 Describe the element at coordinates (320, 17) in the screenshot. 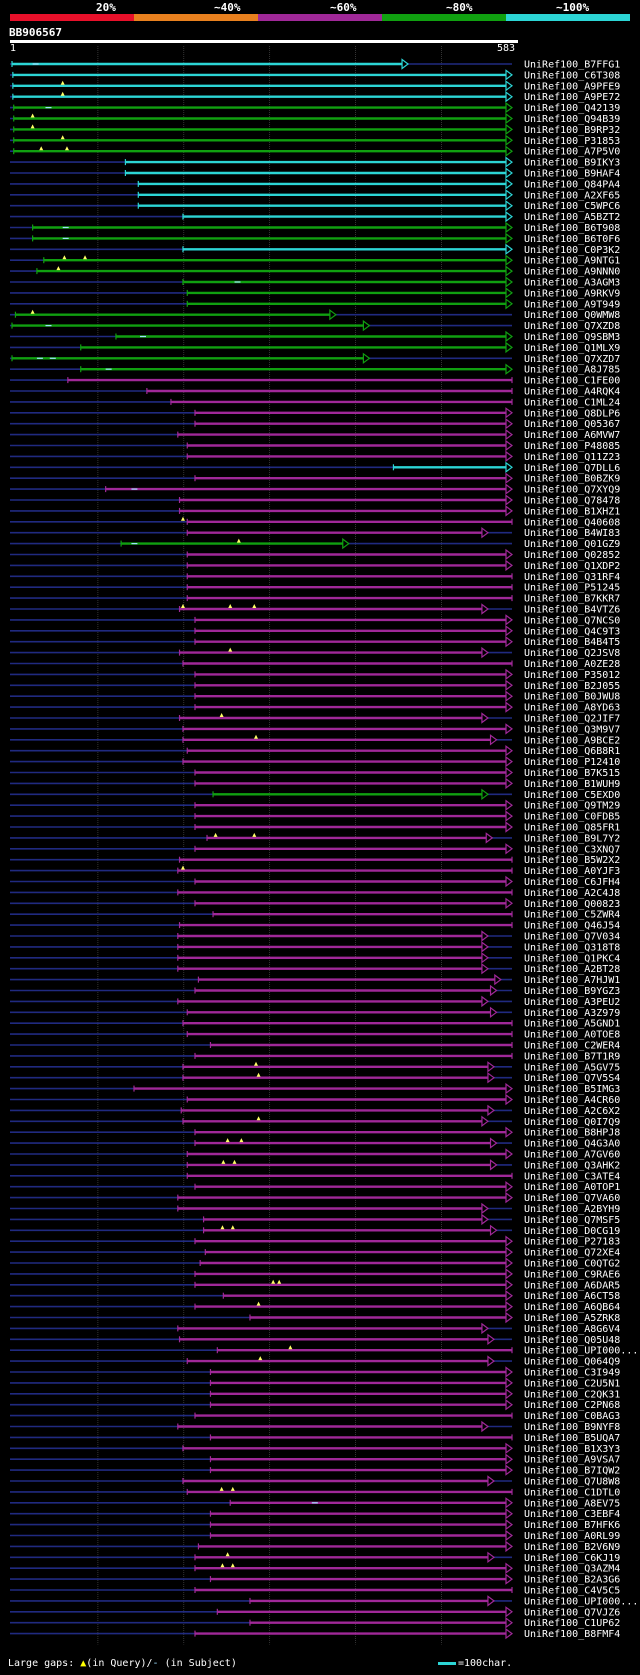

I see `percent-identity-scale` at that location.